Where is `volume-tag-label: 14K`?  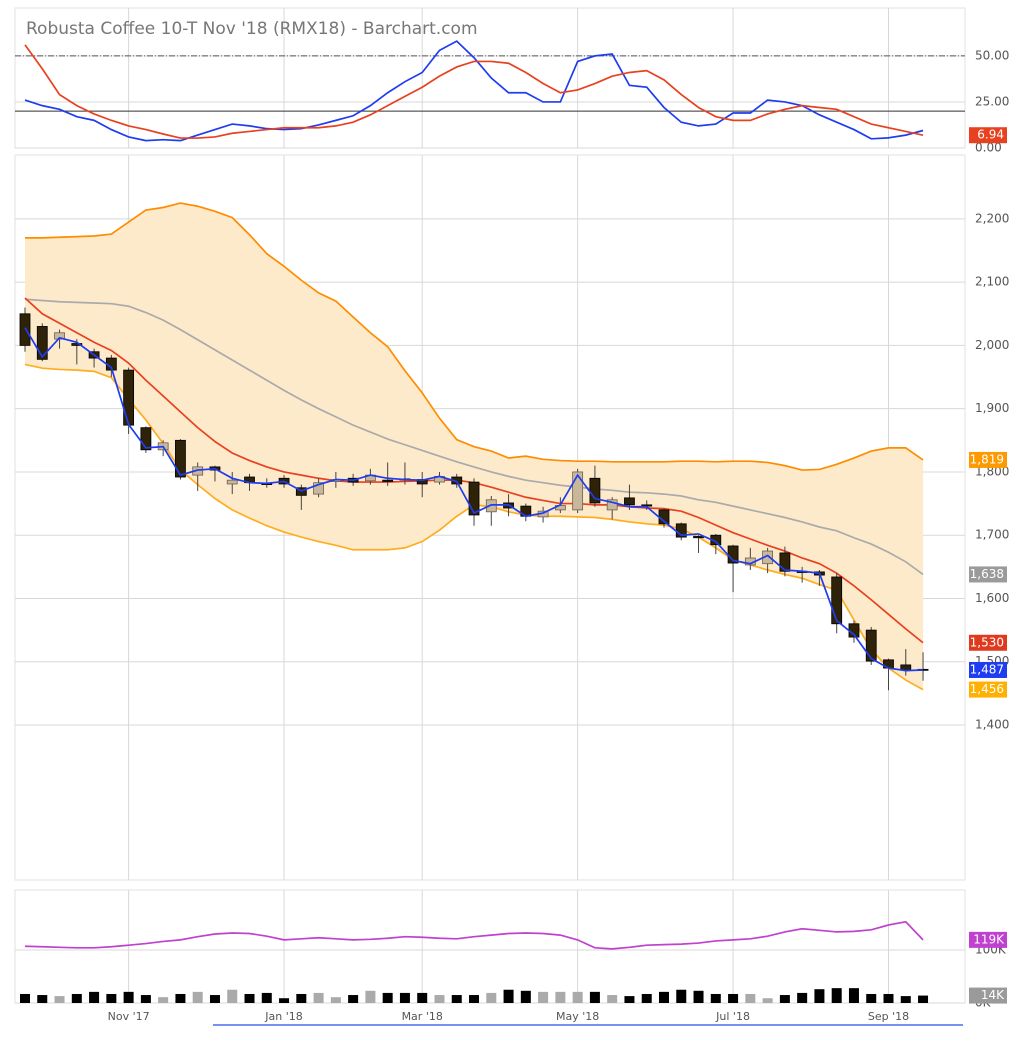 volume-tag-label: 14K is located at coordinates (993, 995).